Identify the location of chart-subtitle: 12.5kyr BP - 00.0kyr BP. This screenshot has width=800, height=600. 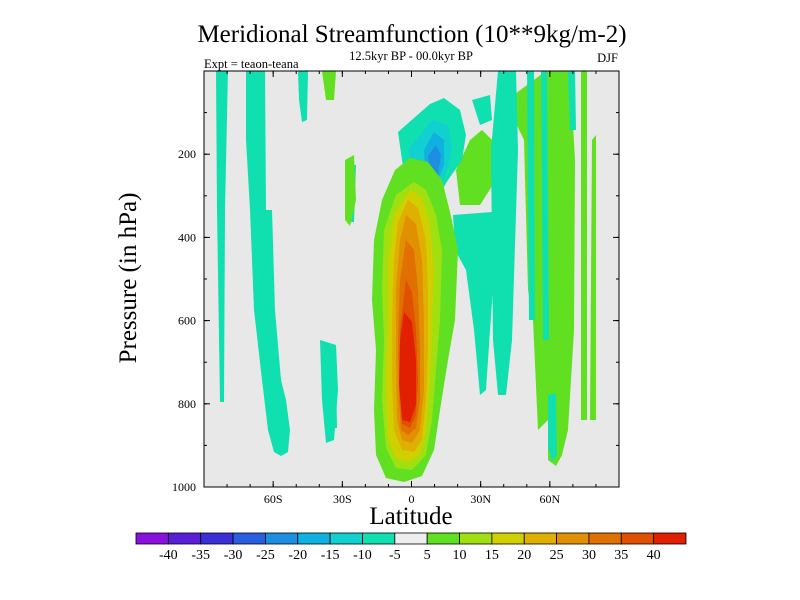
(411, 56).